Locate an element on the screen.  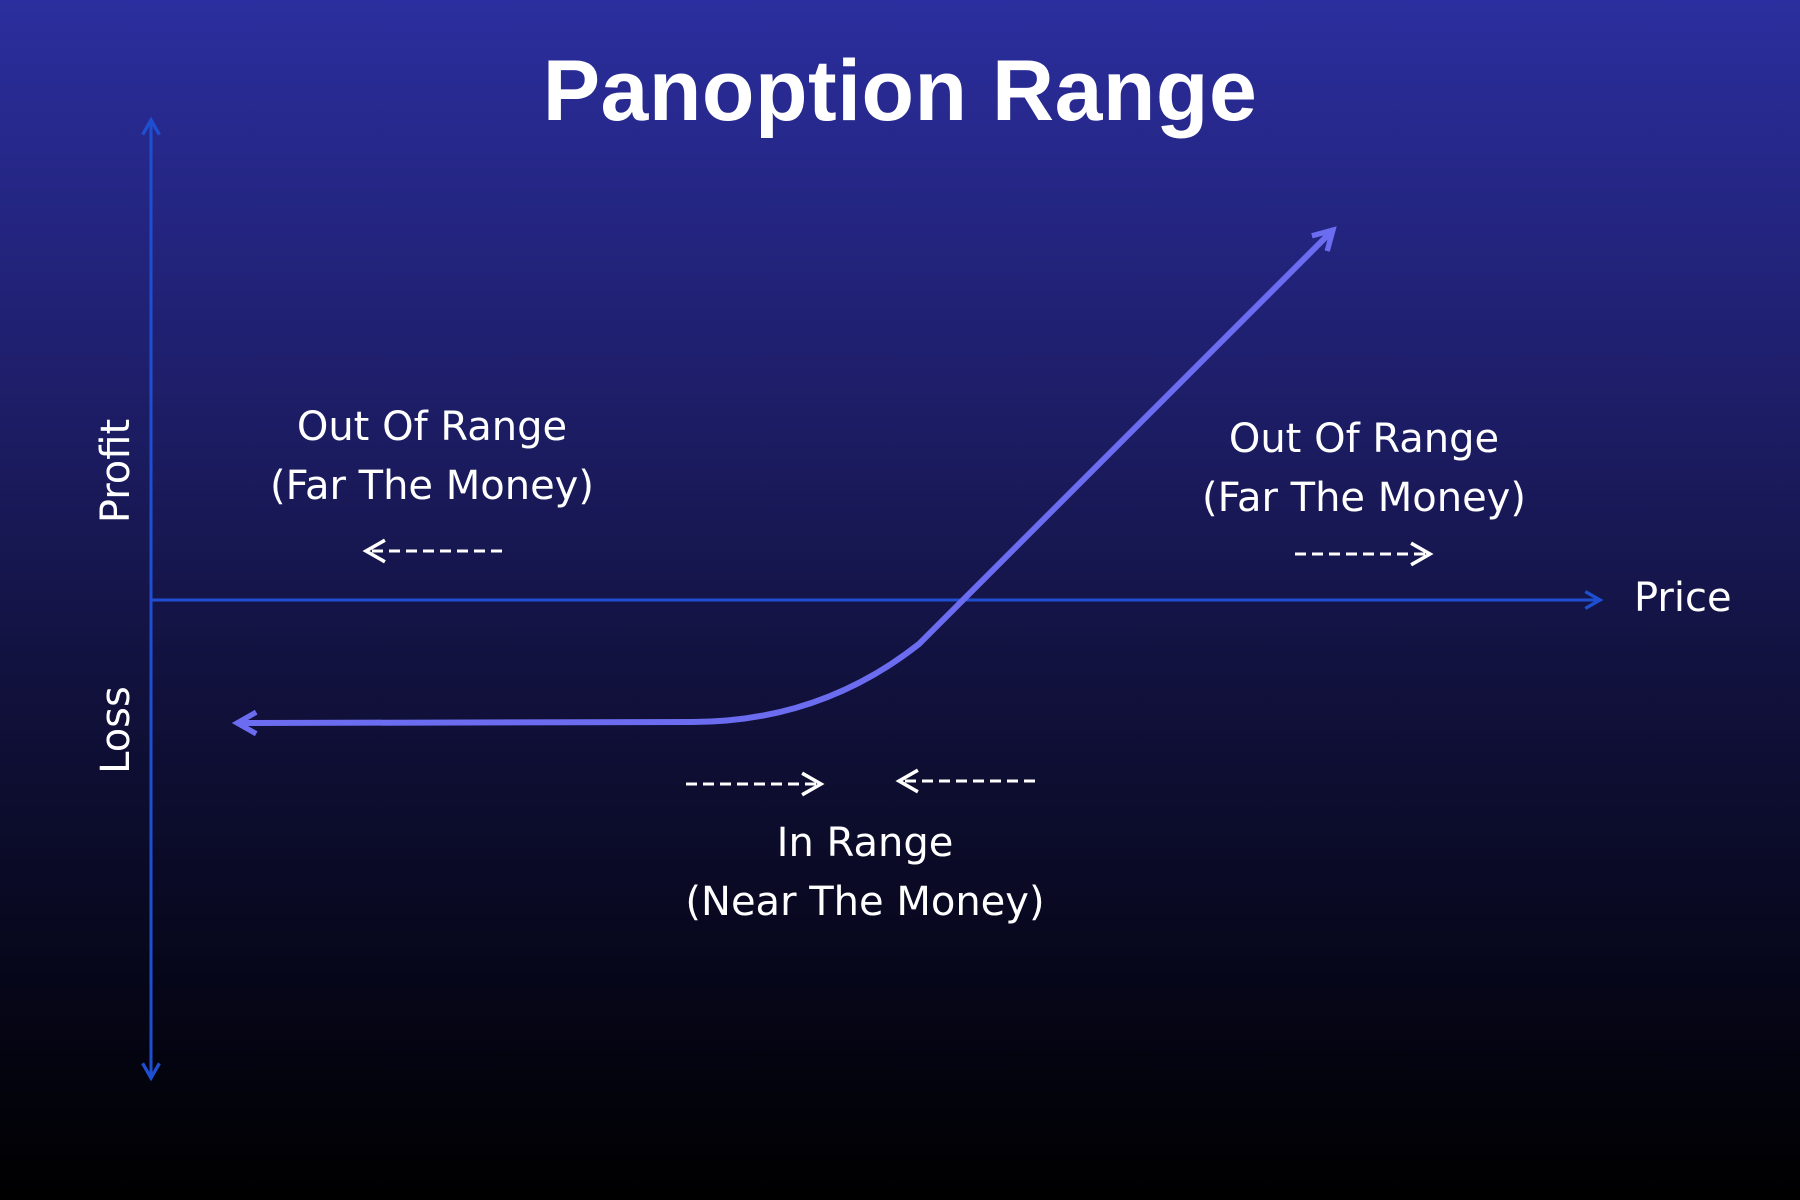
x-axis-label: Price is located at coordinates (1683, 598).